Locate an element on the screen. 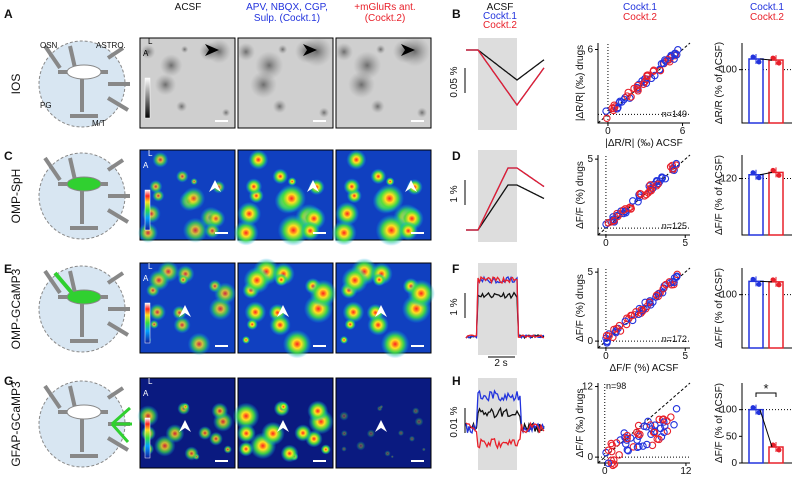  x-axis-label: |ΔR/R| (‰) ACSF is located at coordinates (643, 143).